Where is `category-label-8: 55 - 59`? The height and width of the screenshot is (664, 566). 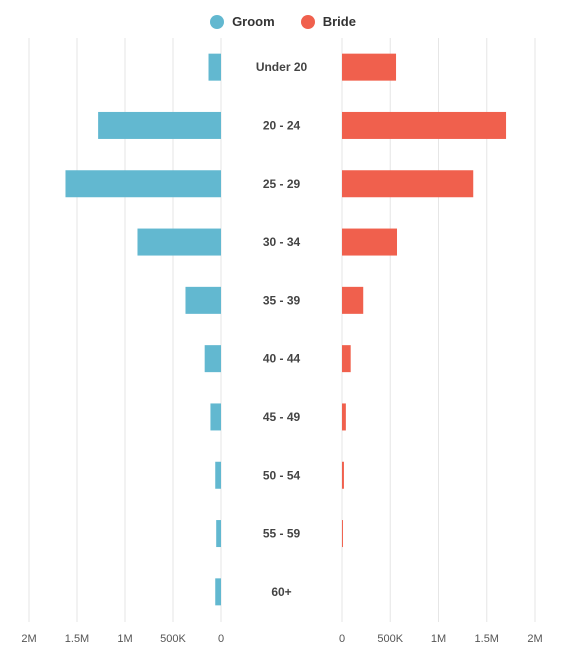
category-label-8: 55 - 59 is located at coordinates (282, 534).